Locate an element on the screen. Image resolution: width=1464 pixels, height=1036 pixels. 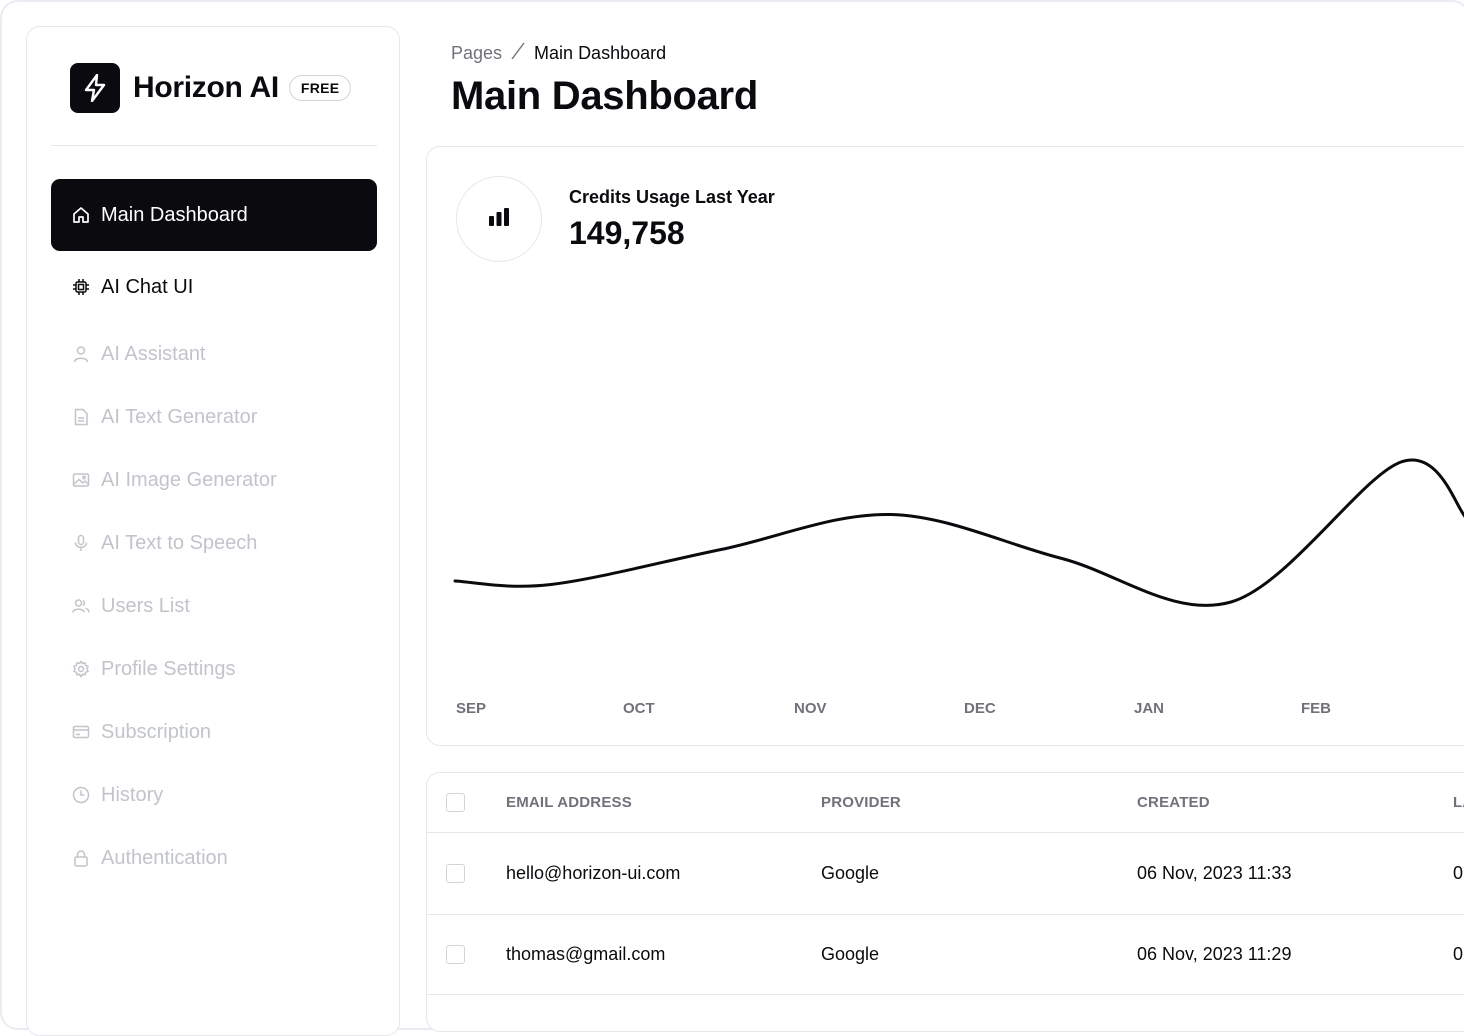
x-tick-label: NOV is located at coordinates (810, 708).